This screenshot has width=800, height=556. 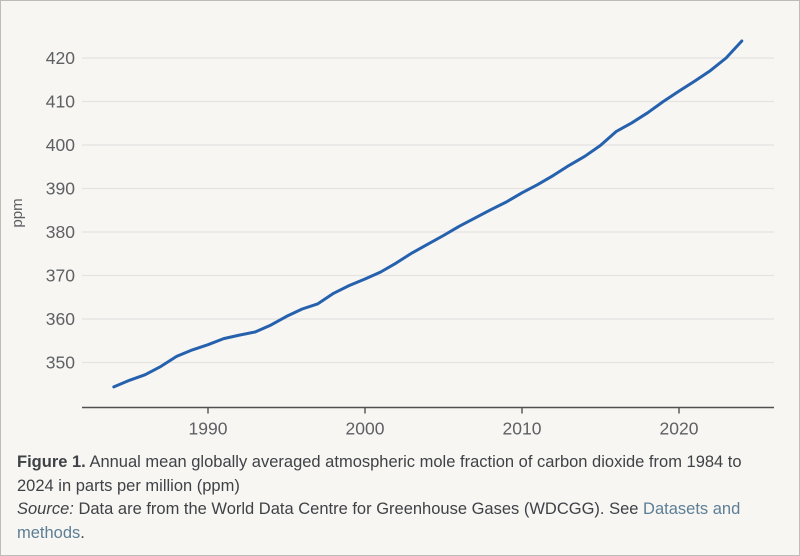 What do you see at coordinates (365, 429) in the screenshot?
I see `svg-text: 2000` at bounding box center [365, 429].